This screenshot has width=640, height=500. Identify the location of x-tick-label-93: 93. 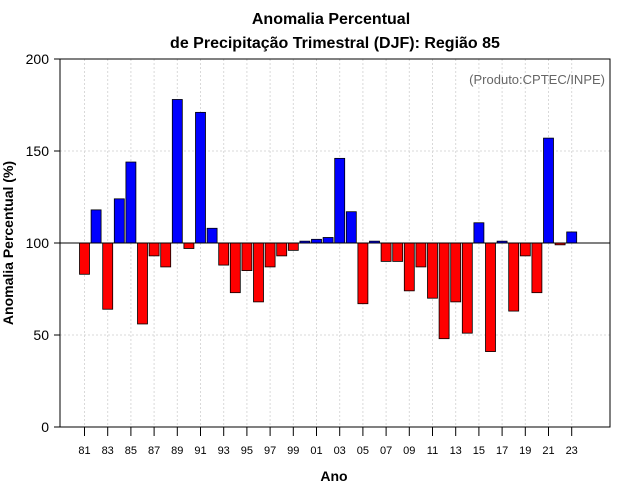
(224, 451).